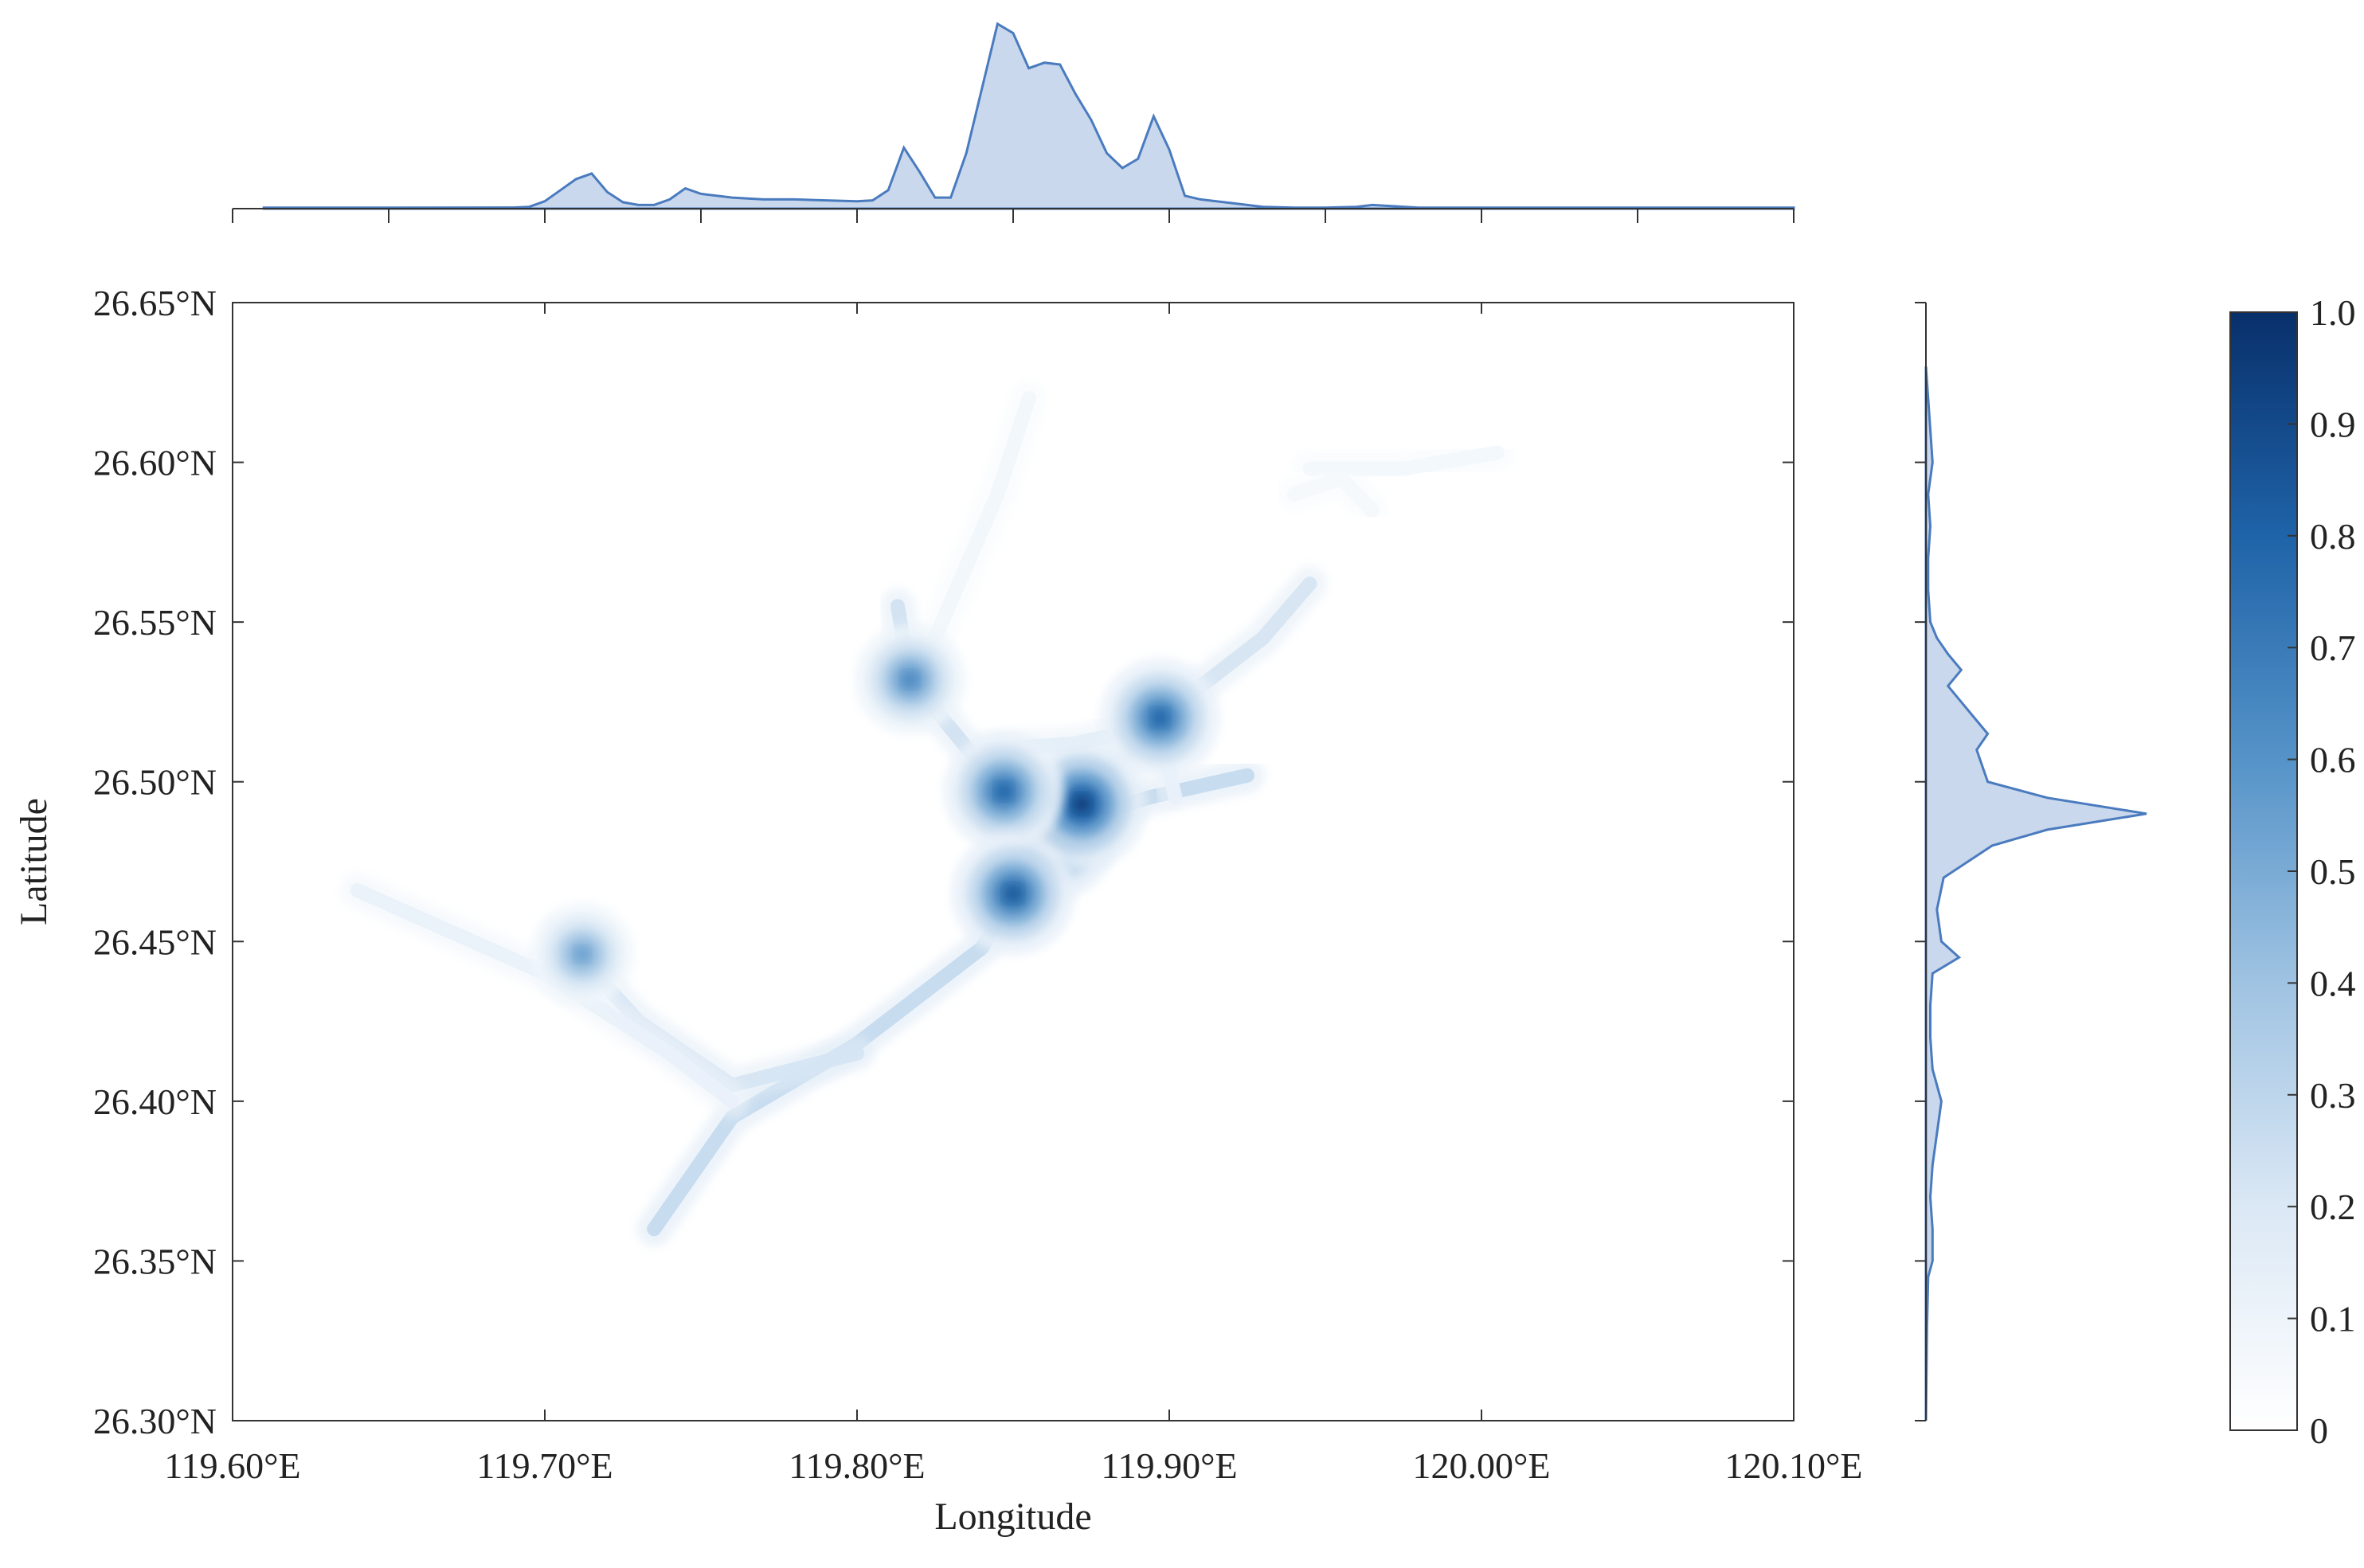 Image resolution: width=2364 pixels, height=1568 pixels. What do you see at coordinates (2333, 312) in the screenshot?
I see `colorbar-tick-label-10: 1.0` at bounding box center [2333, 312].